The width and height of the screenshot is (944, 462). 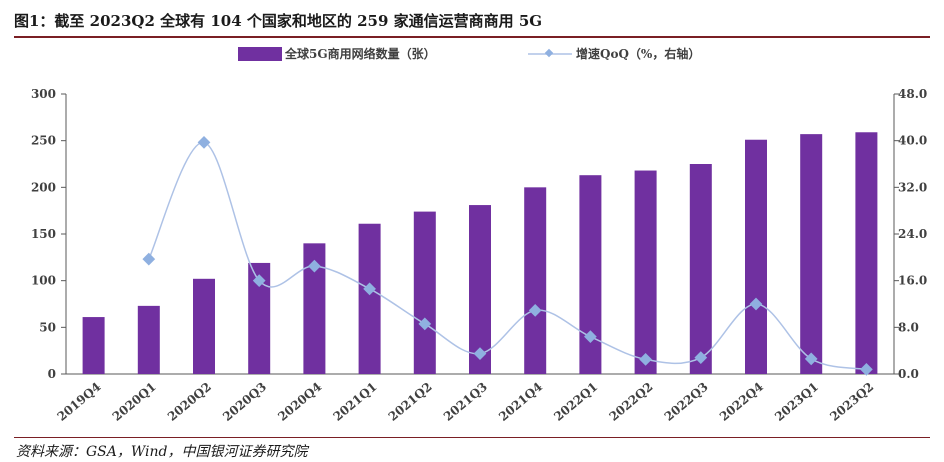 I want to click on x-tick-label: 2021Q3, so click(x=465, y=402).